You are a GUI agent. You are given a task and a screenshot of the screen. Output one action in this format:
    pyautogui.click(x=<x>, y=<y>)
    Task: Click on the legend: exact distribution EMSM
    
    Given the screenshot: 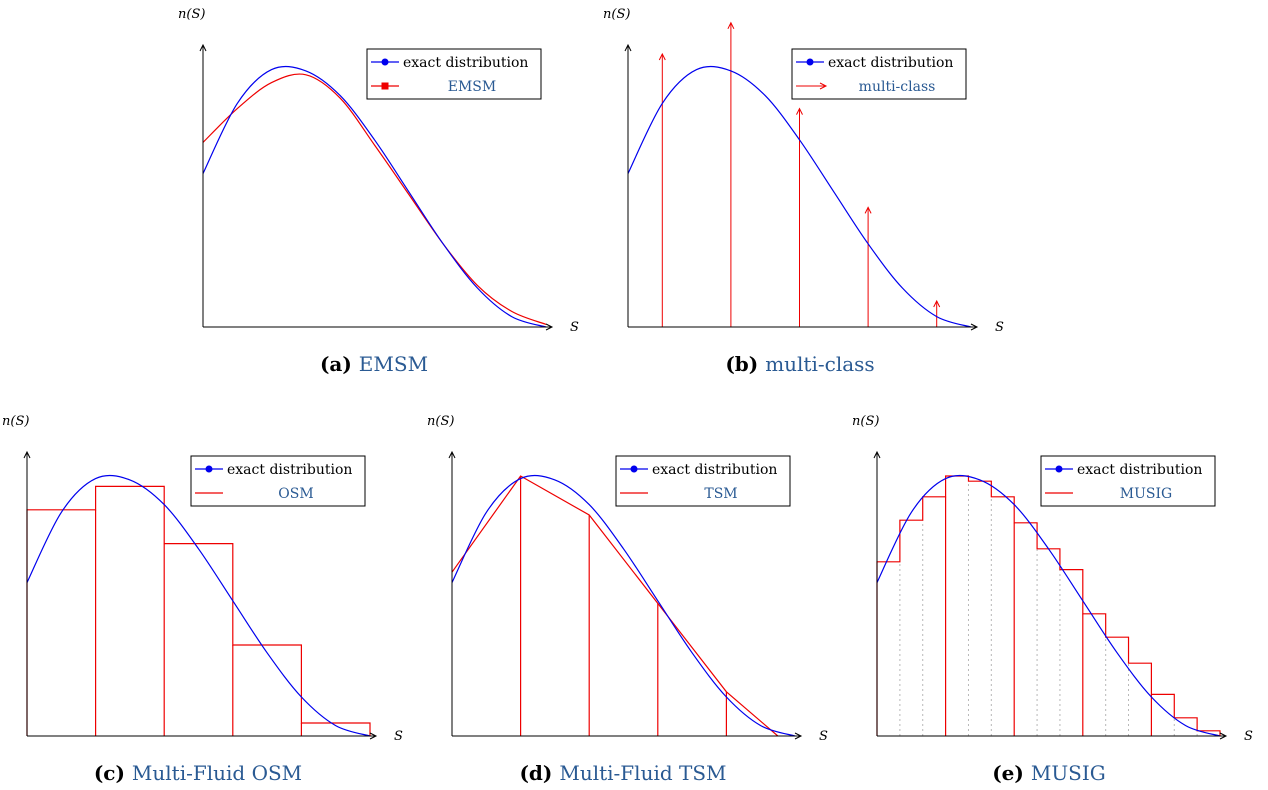 What is the action you would take?
    pyautogui.click(x=454, y=74)
    